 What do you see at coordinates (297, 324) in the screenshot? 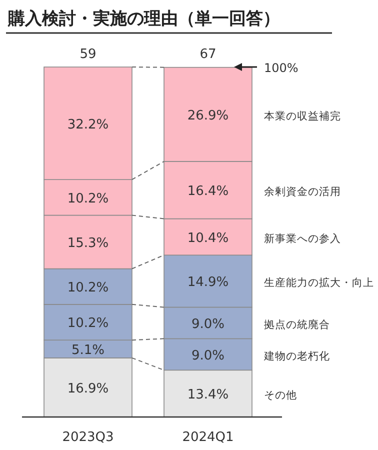
I see `series-label: 拠点の統廃合` at bounding box center [297, 324].